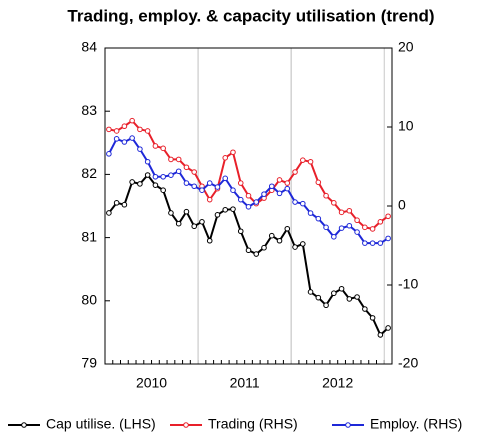 This screenshot has width=502, height=443. I want to click on legend-label: Employ. (RHS), so click(416, 424).